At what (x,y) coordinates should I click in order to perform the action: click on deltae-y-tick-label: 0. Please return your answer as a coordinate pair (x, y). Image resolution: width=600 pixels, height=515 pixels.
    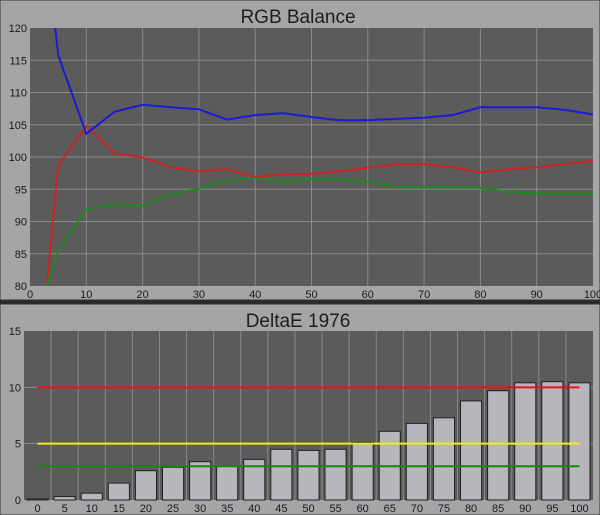
    Looking at the image, I should click on (18, 501).